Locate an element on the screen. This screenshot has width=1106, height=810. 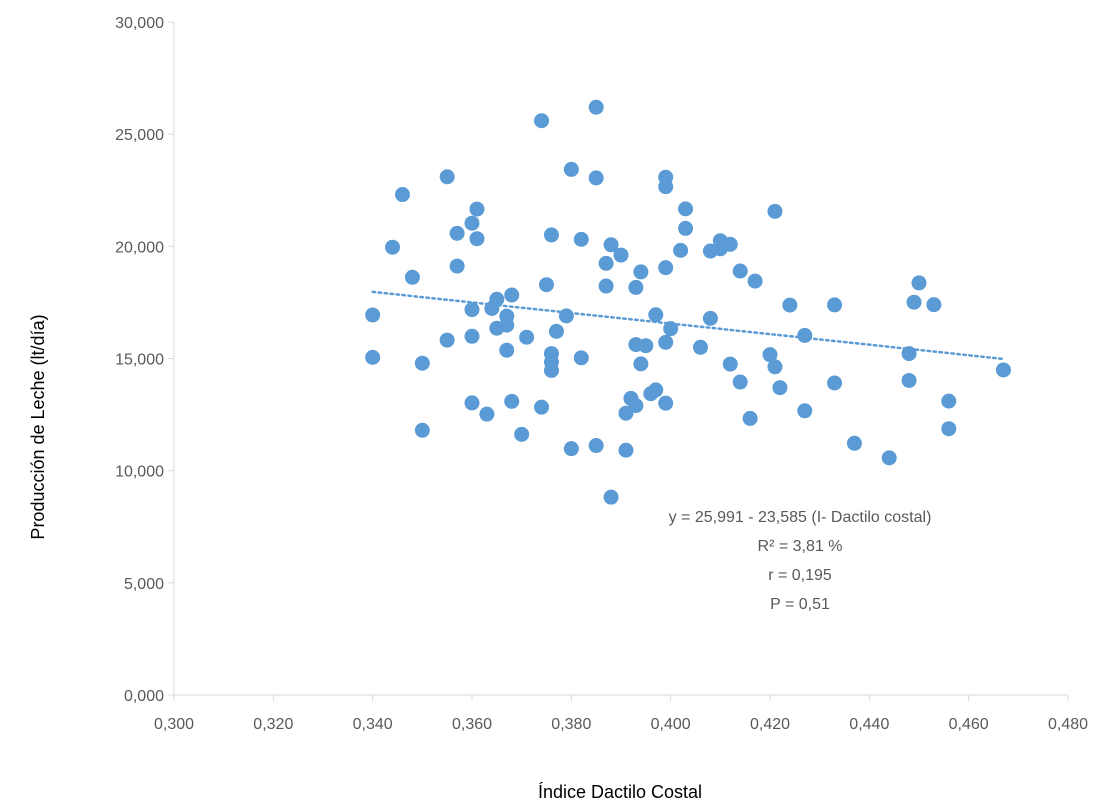
x-tick-label: 0,460 is located at coordinates (969, 724).